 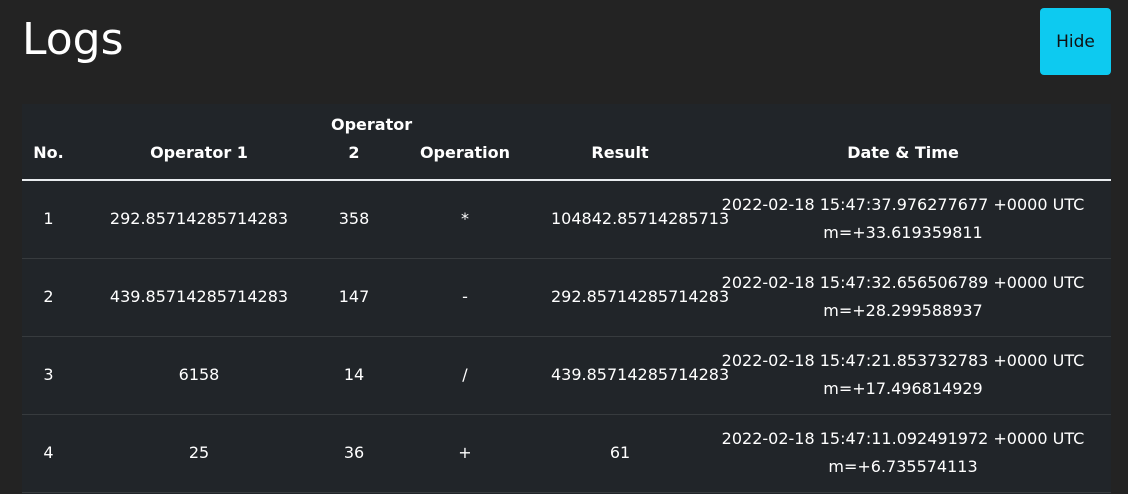 What do you see at coordinates (367, 142) in the screenshot?
I see `column-header-operator-2: Operator 2` at bounding box center [367, 142].